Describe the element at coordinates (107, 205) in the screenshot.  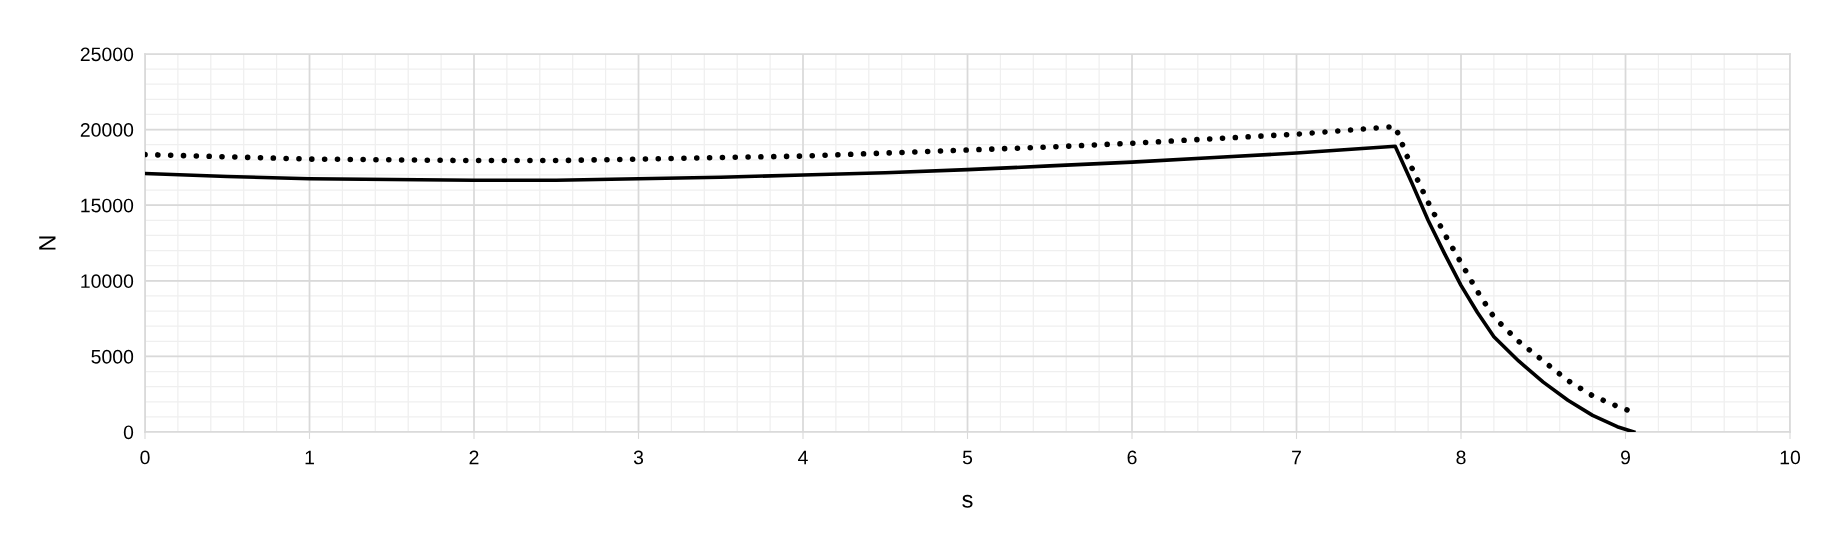
I see `y-tick-label: 15000` at that location.